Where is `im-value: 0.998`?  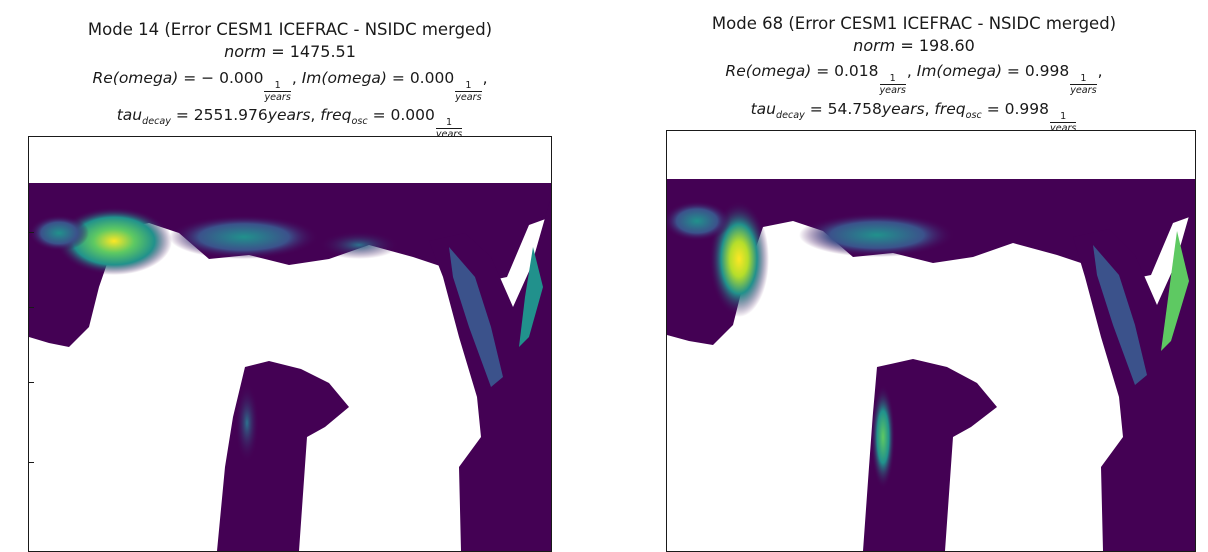
im-value: 0.998 is located at coordinates (1047, 71).